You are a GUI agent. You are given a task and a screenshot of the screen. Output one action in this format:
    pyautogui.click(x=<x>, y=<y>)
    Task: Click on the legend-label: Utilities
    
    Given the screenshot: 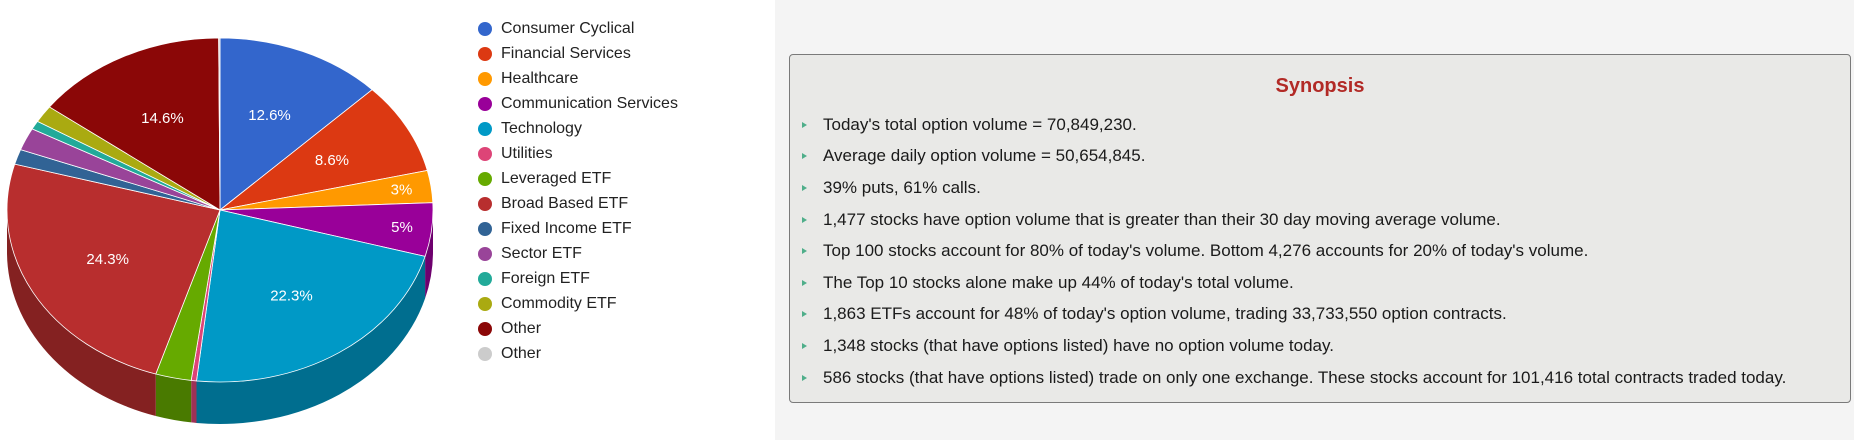 What is the action you would take?
    pyautogui.click(x=527, y=153)
    